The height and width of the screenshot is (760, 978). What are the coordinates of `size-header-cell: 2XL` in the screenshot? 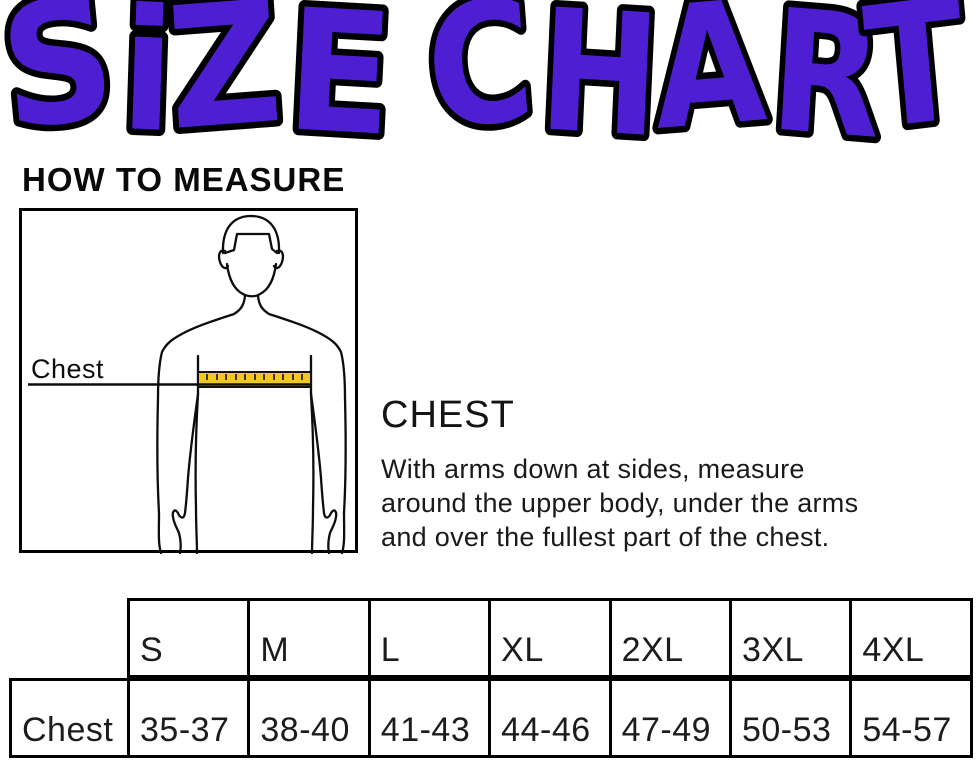 It's located at (670, 638).